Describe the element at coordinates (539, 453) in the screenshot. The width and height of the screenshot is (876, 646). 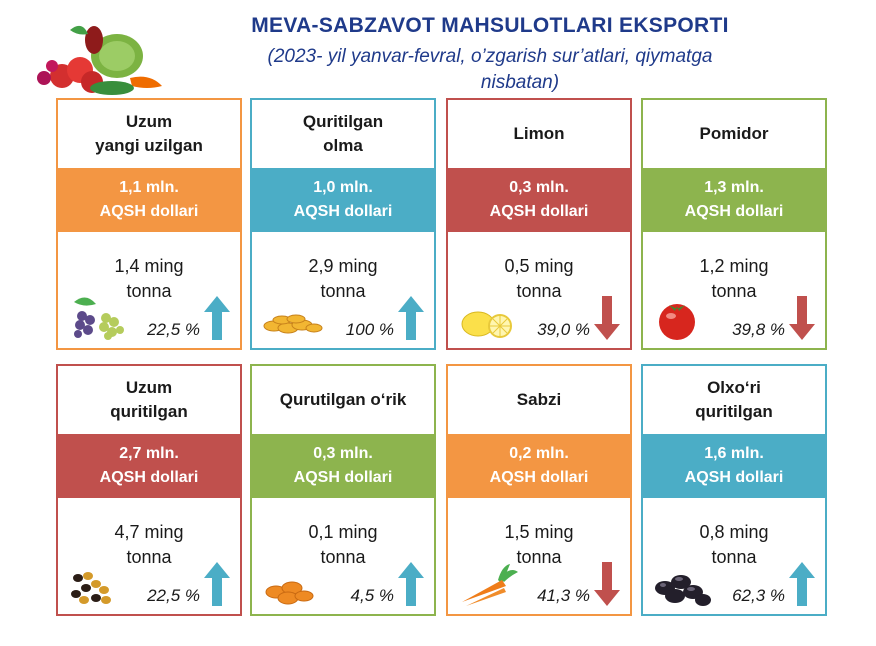
I see `value-amount: 0,2 mln.` at that location.